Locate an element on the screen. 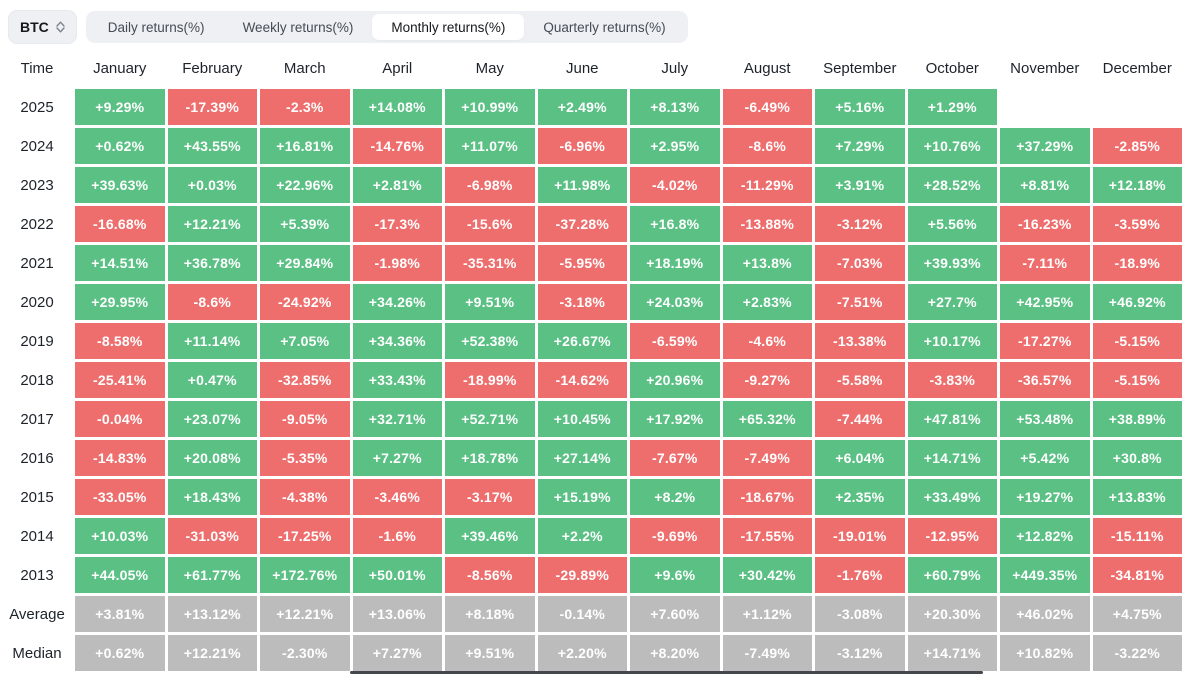  return-cell: +8.2% is located at coordinates (675, 497).